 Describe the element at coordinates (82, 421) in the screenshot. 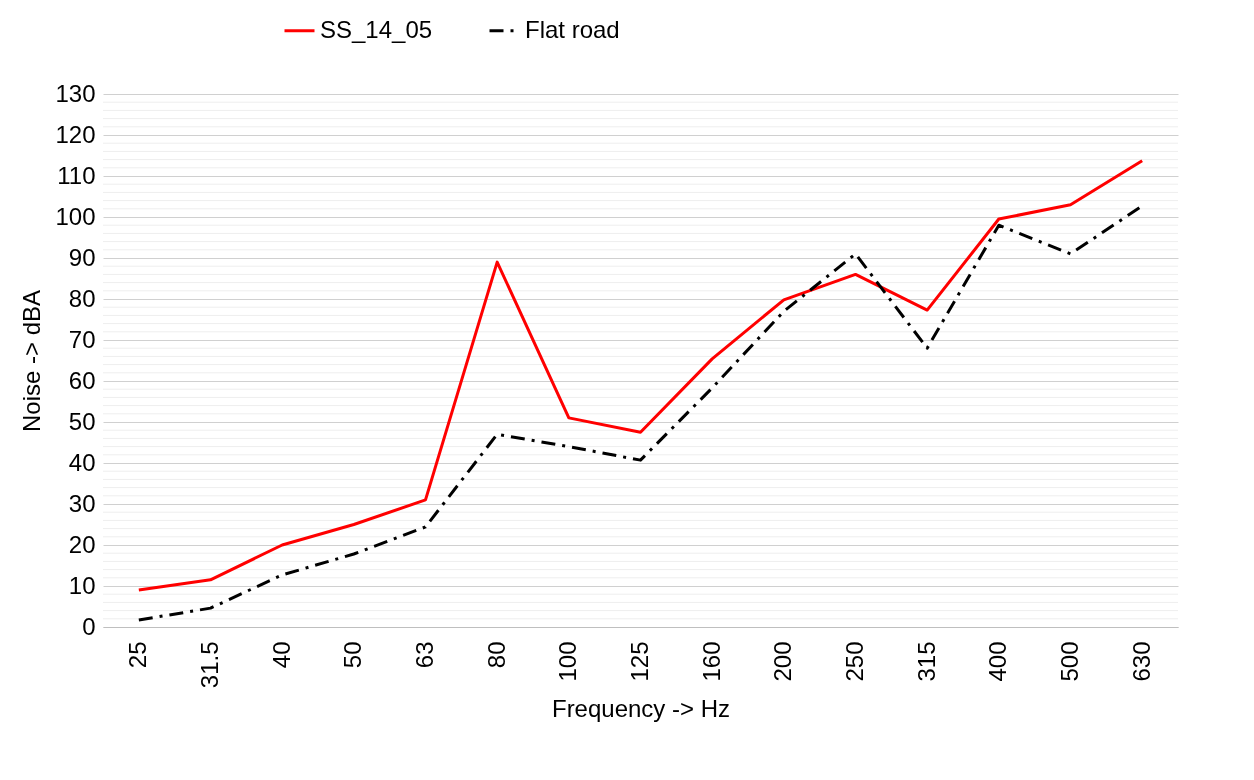

I see `y-tick-label: 50` at that location.